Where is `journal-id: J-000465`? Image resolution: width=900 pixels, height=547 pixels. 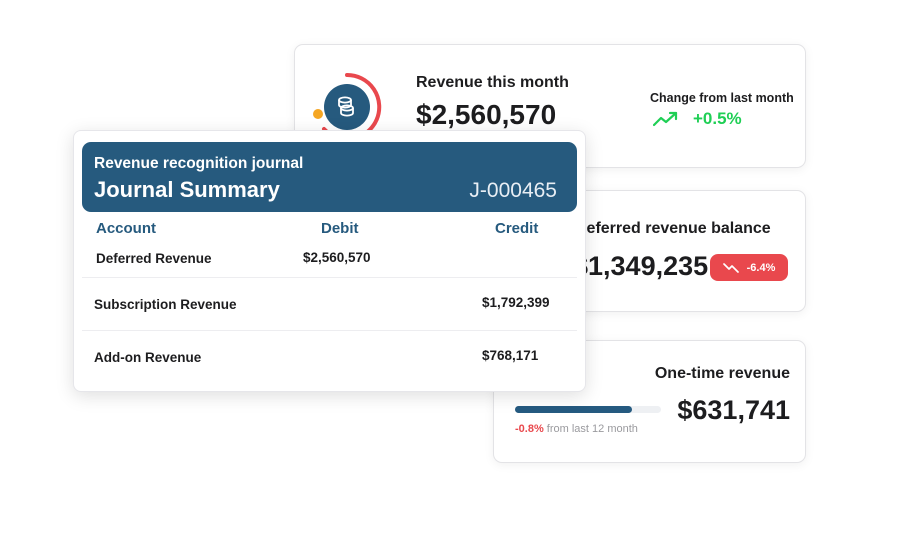
journal-id: J-000465 is located at coordinates (513, 190).